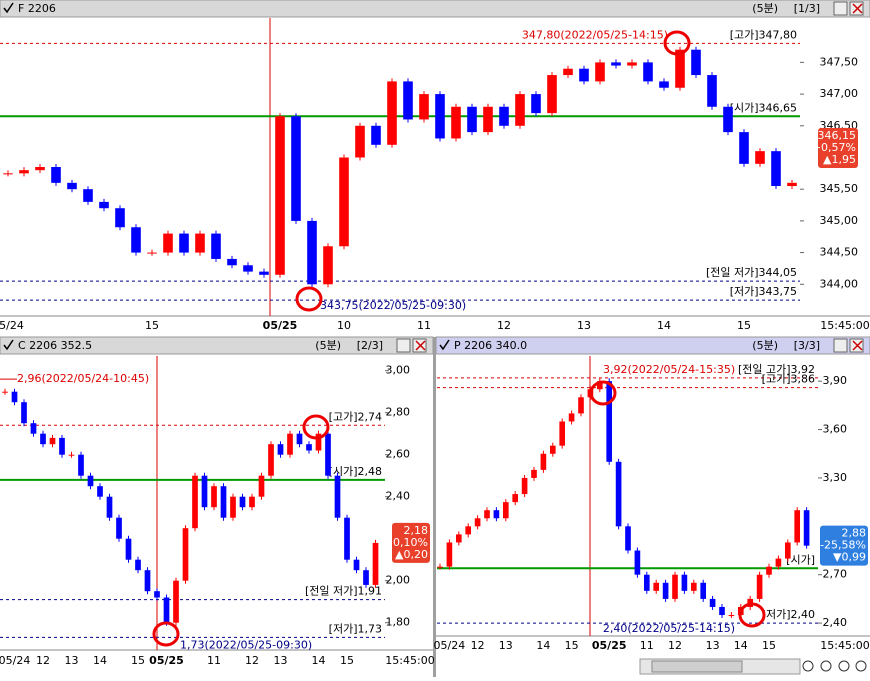  I want to click on y-tick-label: 2,60, so click(398, 454).